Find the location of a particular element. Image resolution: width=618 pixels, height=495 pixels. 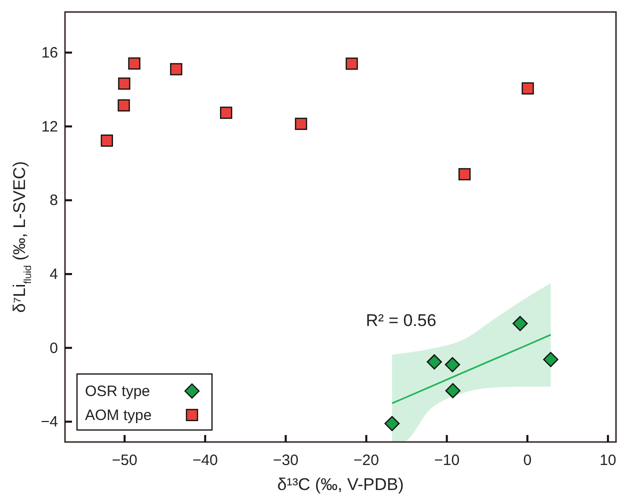

x-tick-label: −20 is located at coordinates (367, 460).